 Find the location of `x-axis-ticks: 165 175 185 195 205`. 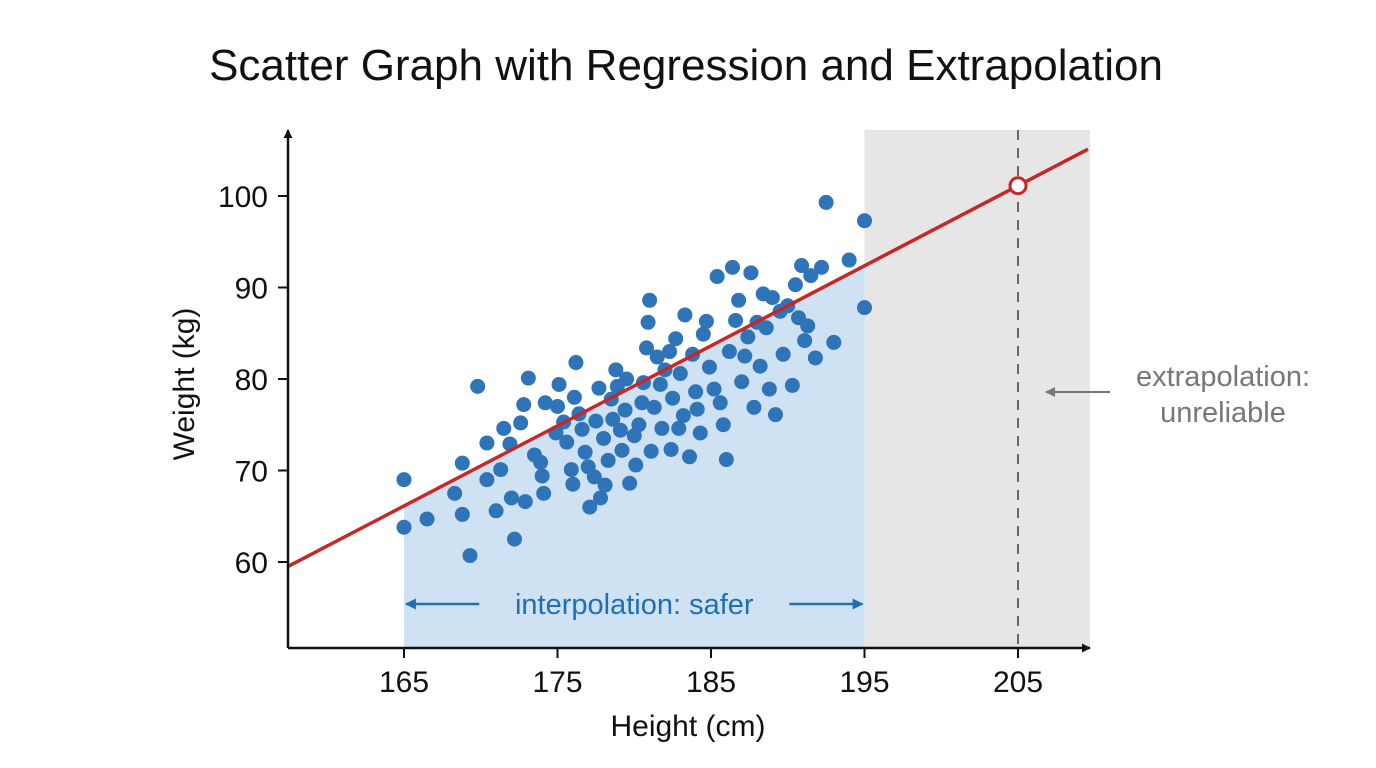

x-axis-ticks: 165 175 185 195 205 is located at coordinates (711, 673).